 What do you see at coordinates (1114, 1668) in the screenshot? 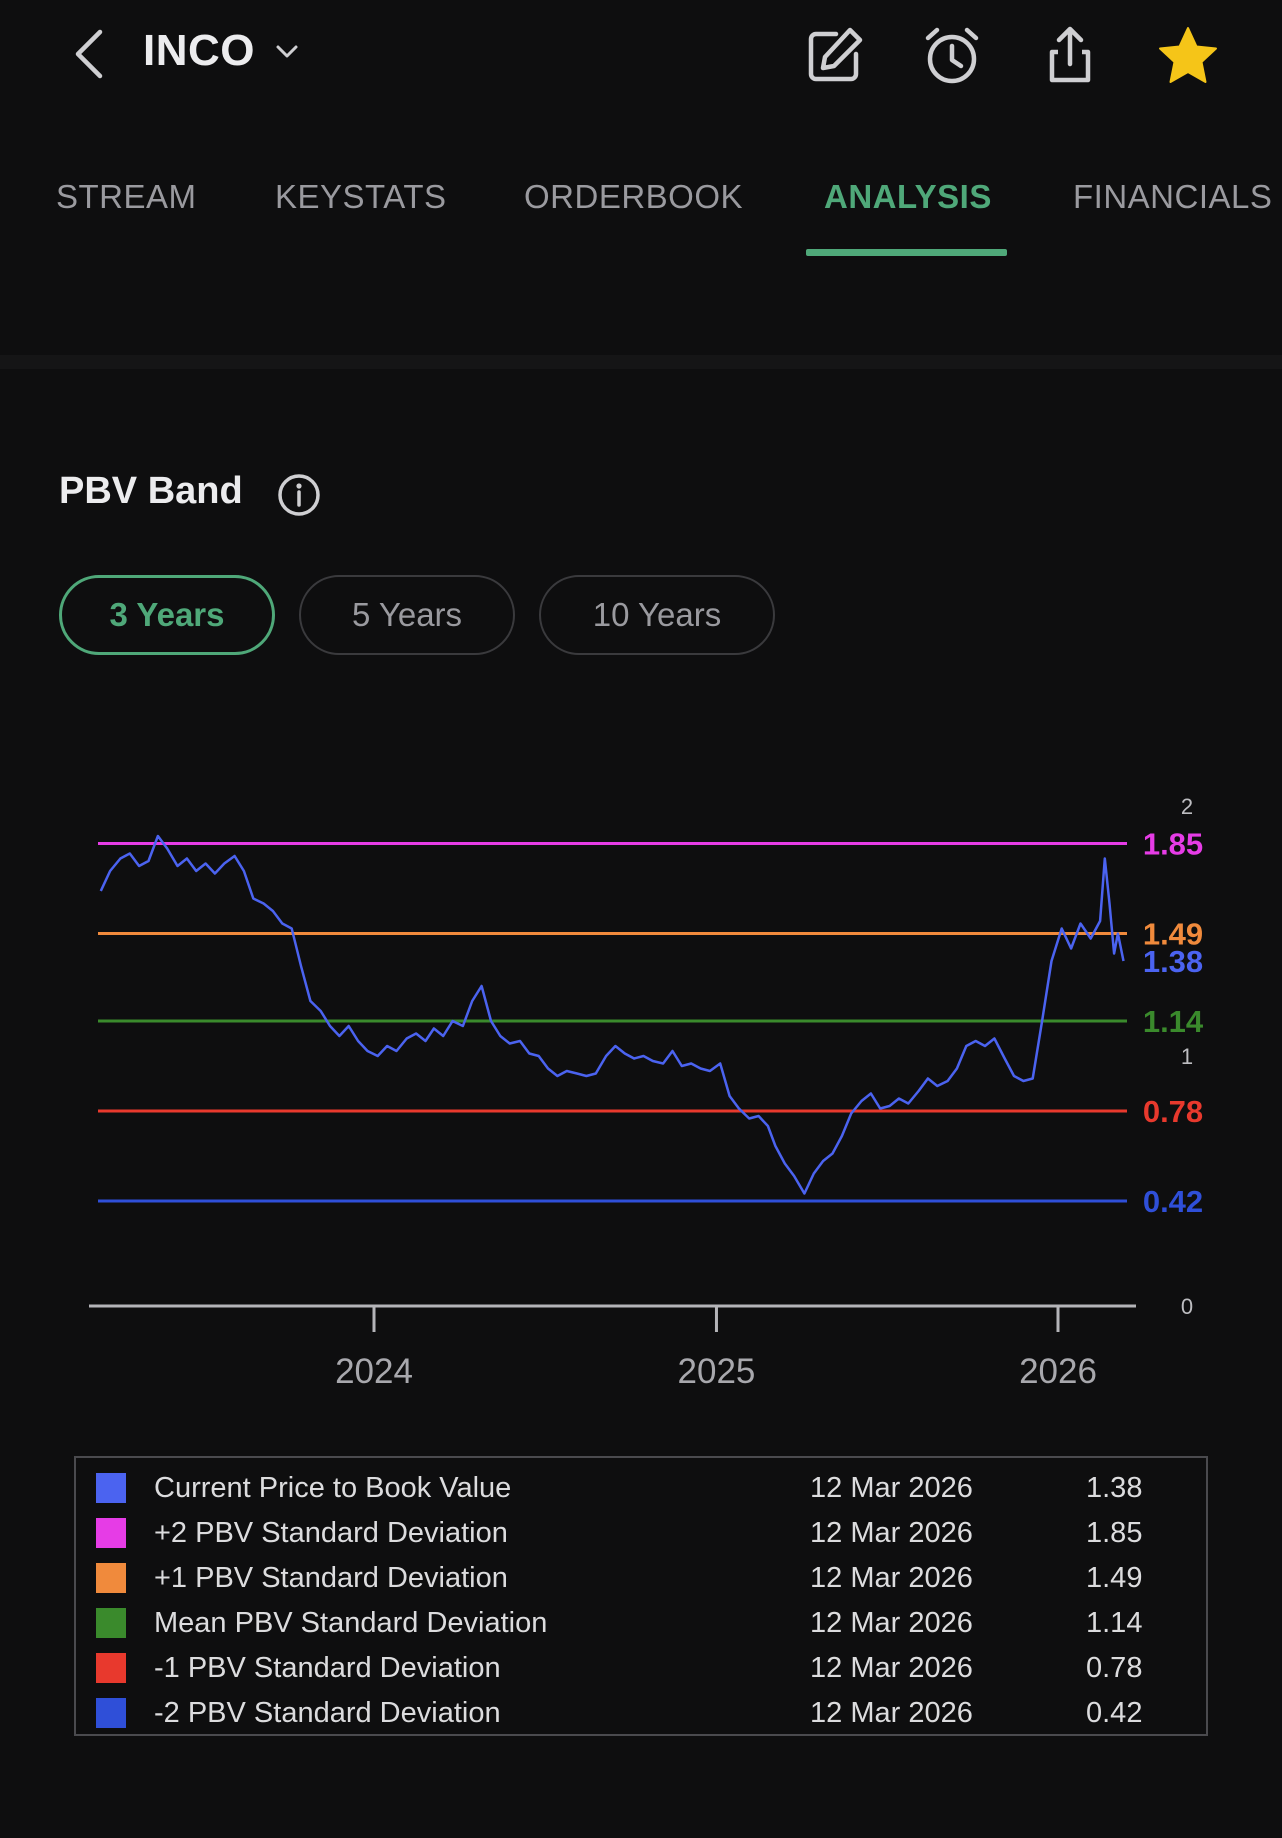
I see `legend-value: 0.78` at bounding box center [1114, 1668].